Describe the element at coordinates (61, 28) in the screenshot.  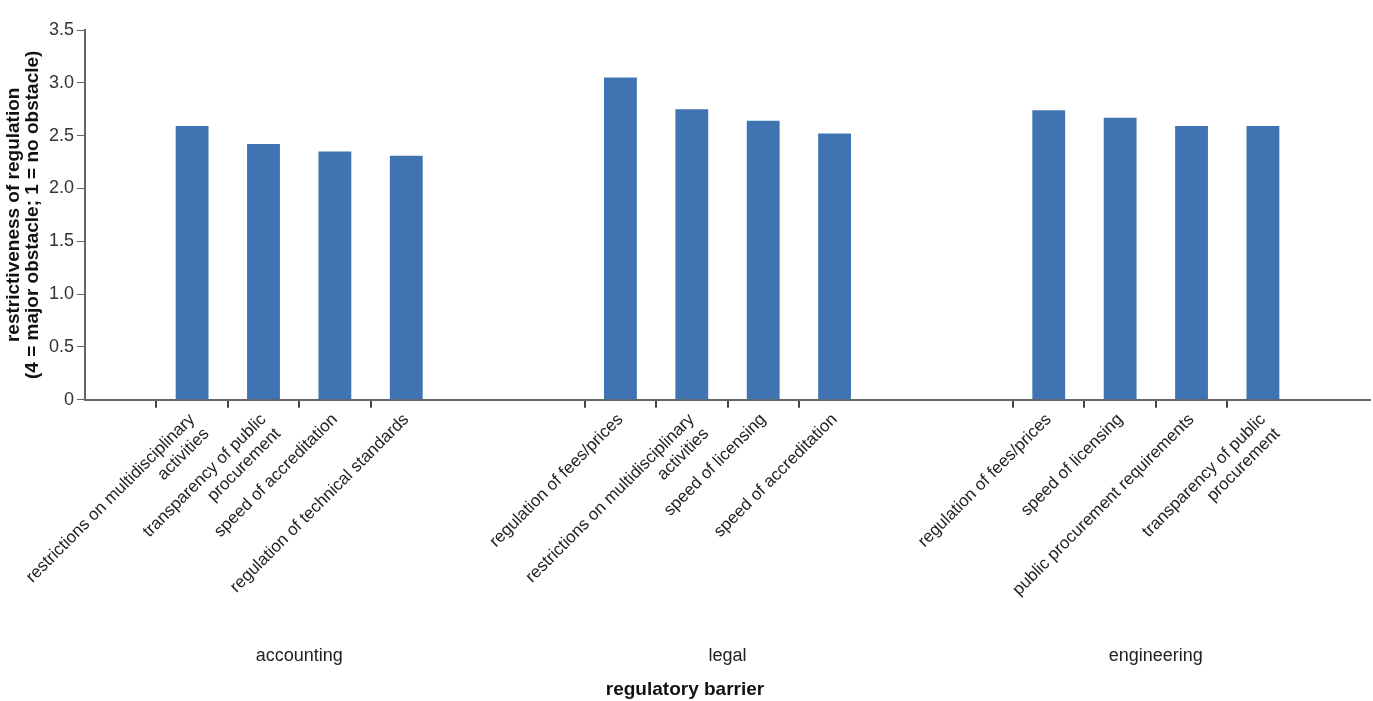
I see `y-tick-label: 3.5` at that location.